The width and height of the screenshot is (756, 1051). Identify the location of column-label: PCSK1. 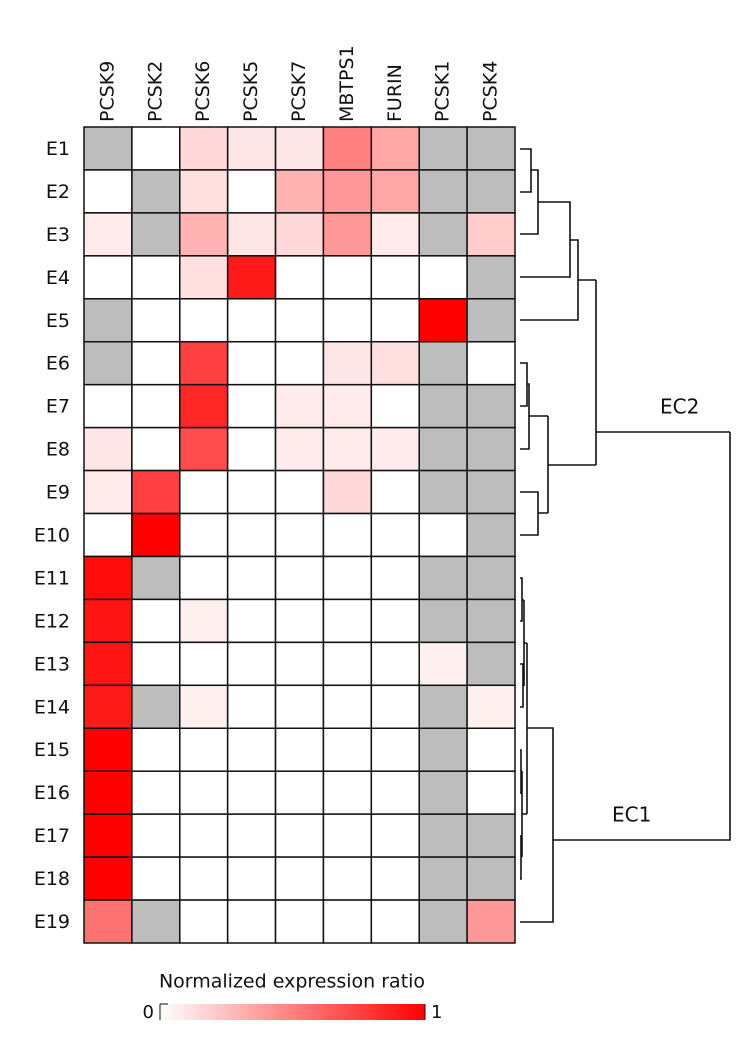
(443, 91).